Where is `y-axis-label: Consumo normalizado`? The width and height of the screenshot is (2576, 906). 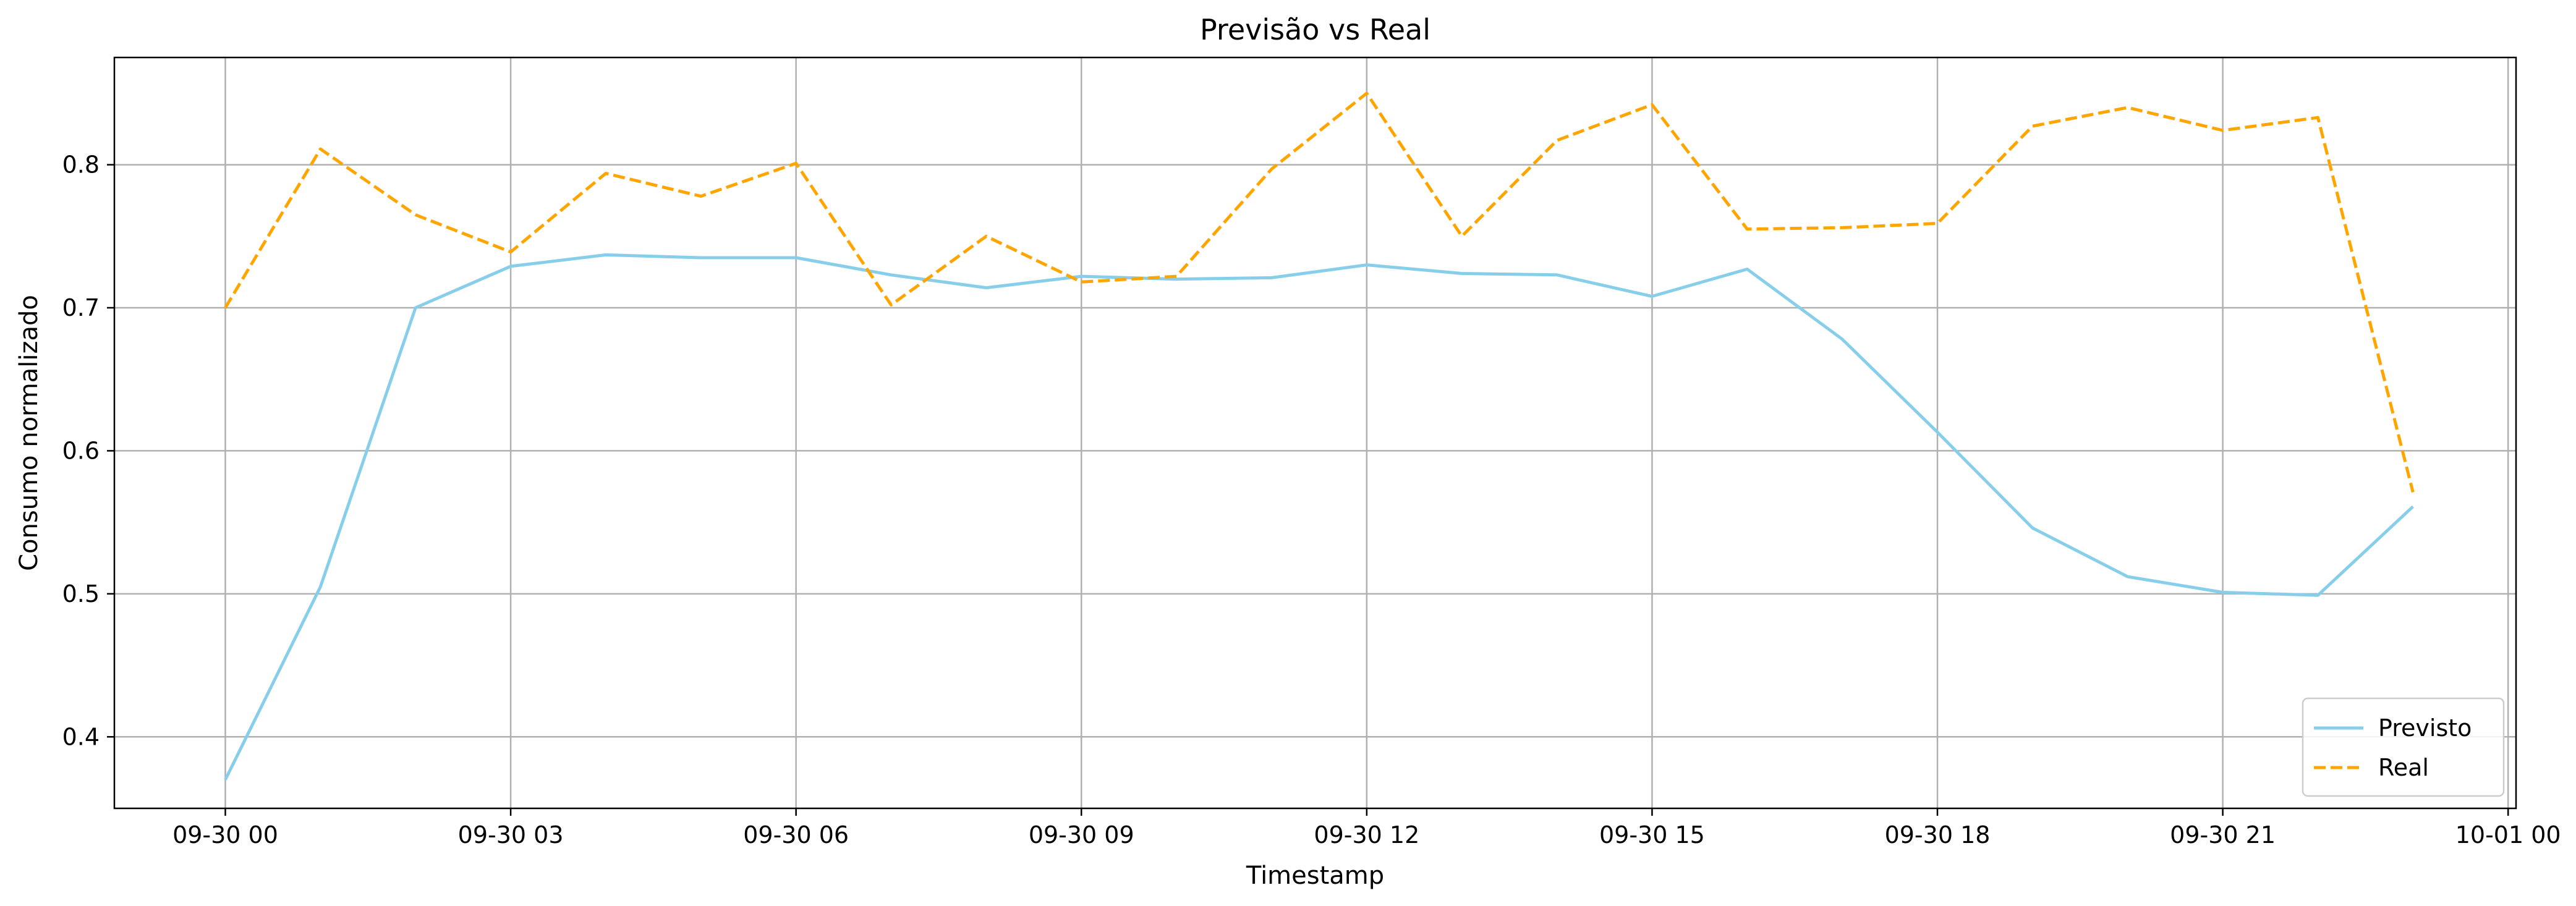 y-axis-label: Consumo normalizado is located at coordinates (29, 433).